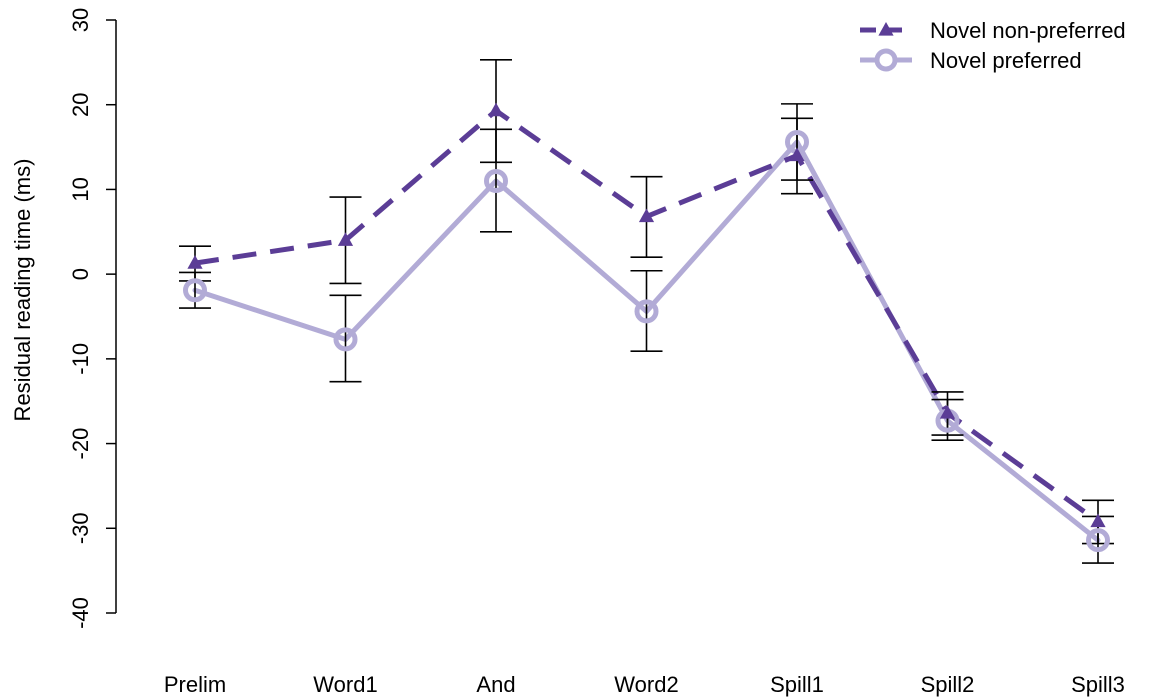 Image resolution: width=1172 pixels, height=700 pixels. I want to click on y-tick-label: 0, so click(80, 274).